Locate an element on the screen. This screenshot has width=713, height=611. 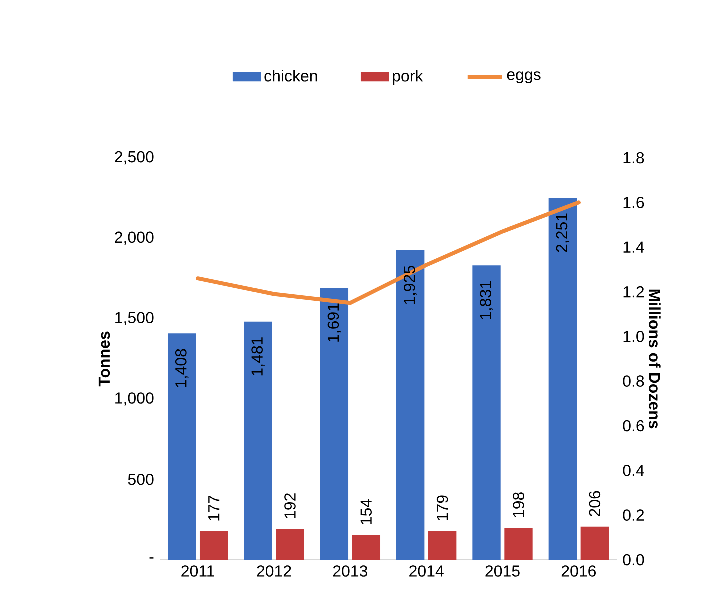
data-label: 1,481 is located at coordinates (258, 357).